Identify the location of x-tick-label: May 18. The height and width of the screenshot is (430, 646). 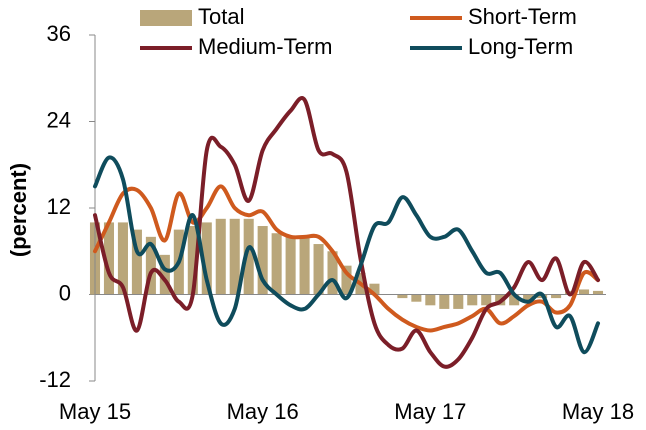
(598, 411).